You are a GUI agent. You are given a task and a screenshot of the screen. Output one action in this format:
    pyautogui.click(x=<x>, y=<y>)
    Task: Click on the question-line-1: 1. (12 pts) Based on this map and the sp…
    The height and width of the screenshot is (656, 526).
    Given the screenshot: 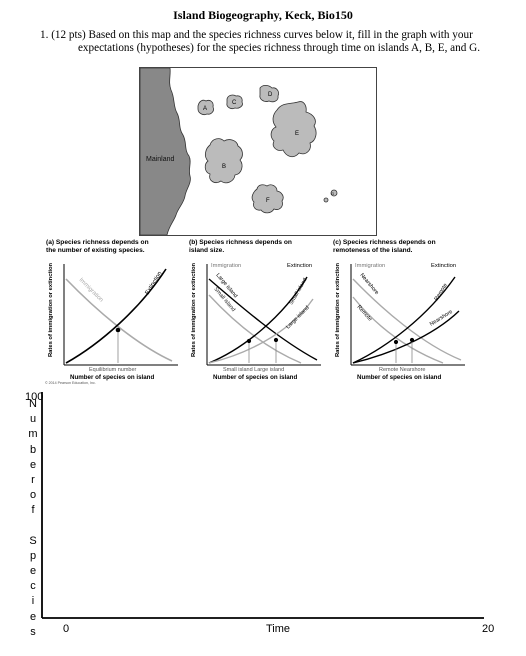 What is the action you would take?
    pyautogui.click(x=256, y=35)
    